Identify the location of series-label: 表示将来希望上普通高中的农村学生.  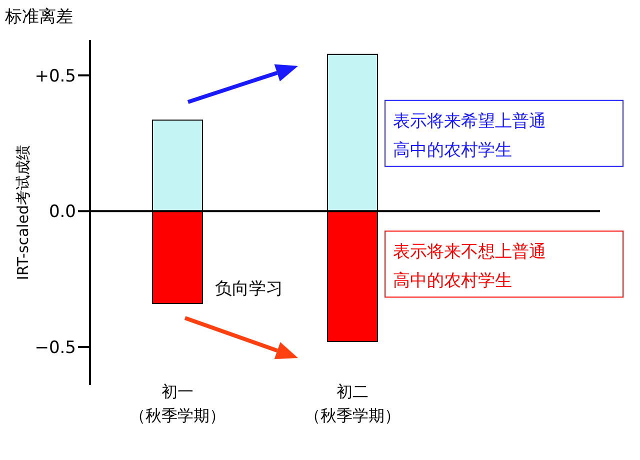
(469, 135).